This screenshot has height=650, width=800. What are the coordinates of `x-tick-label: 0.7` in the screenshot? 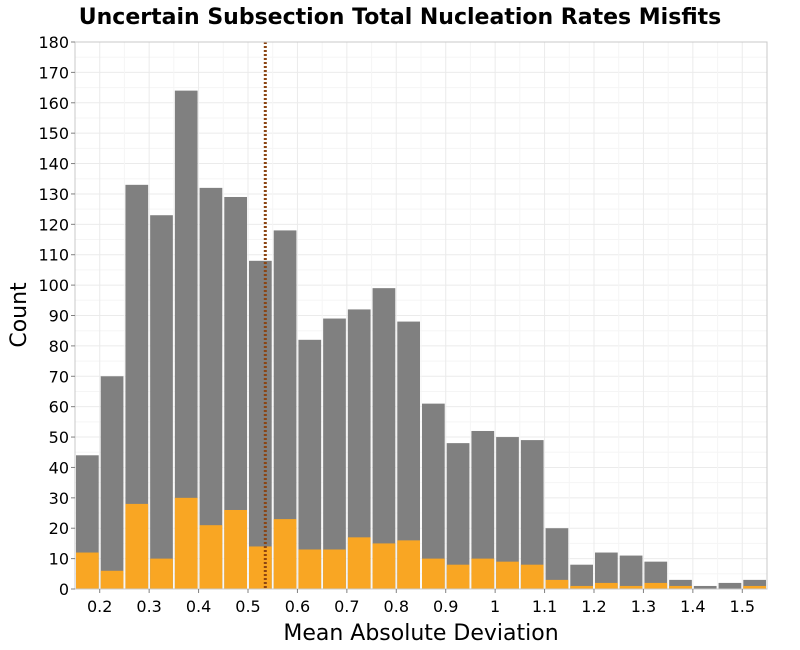 It's located at (346, 606).